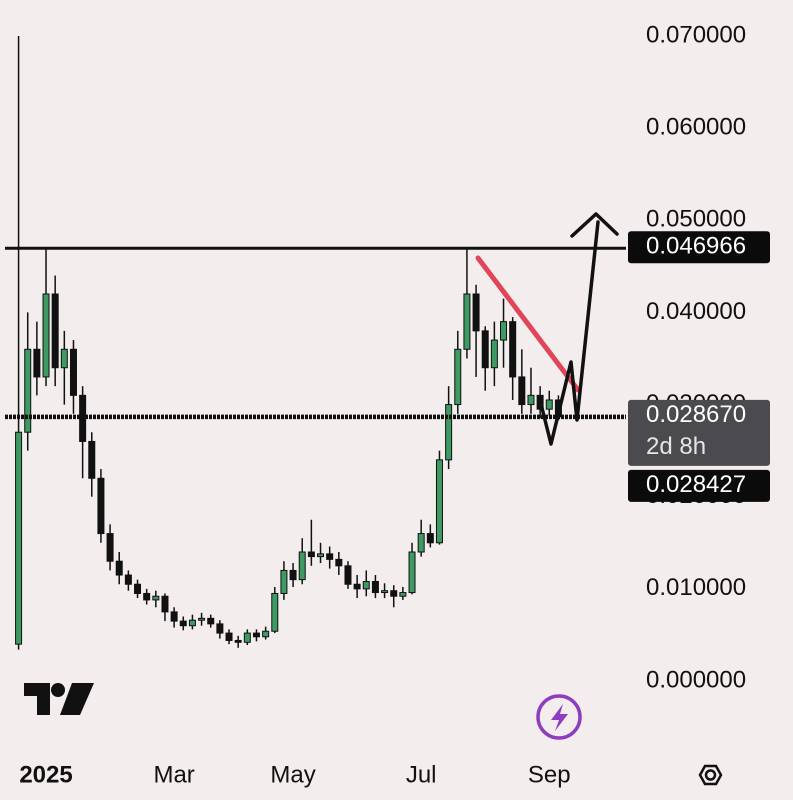  I want to click on countdown-label: 2d 8h, so click(676, 446).